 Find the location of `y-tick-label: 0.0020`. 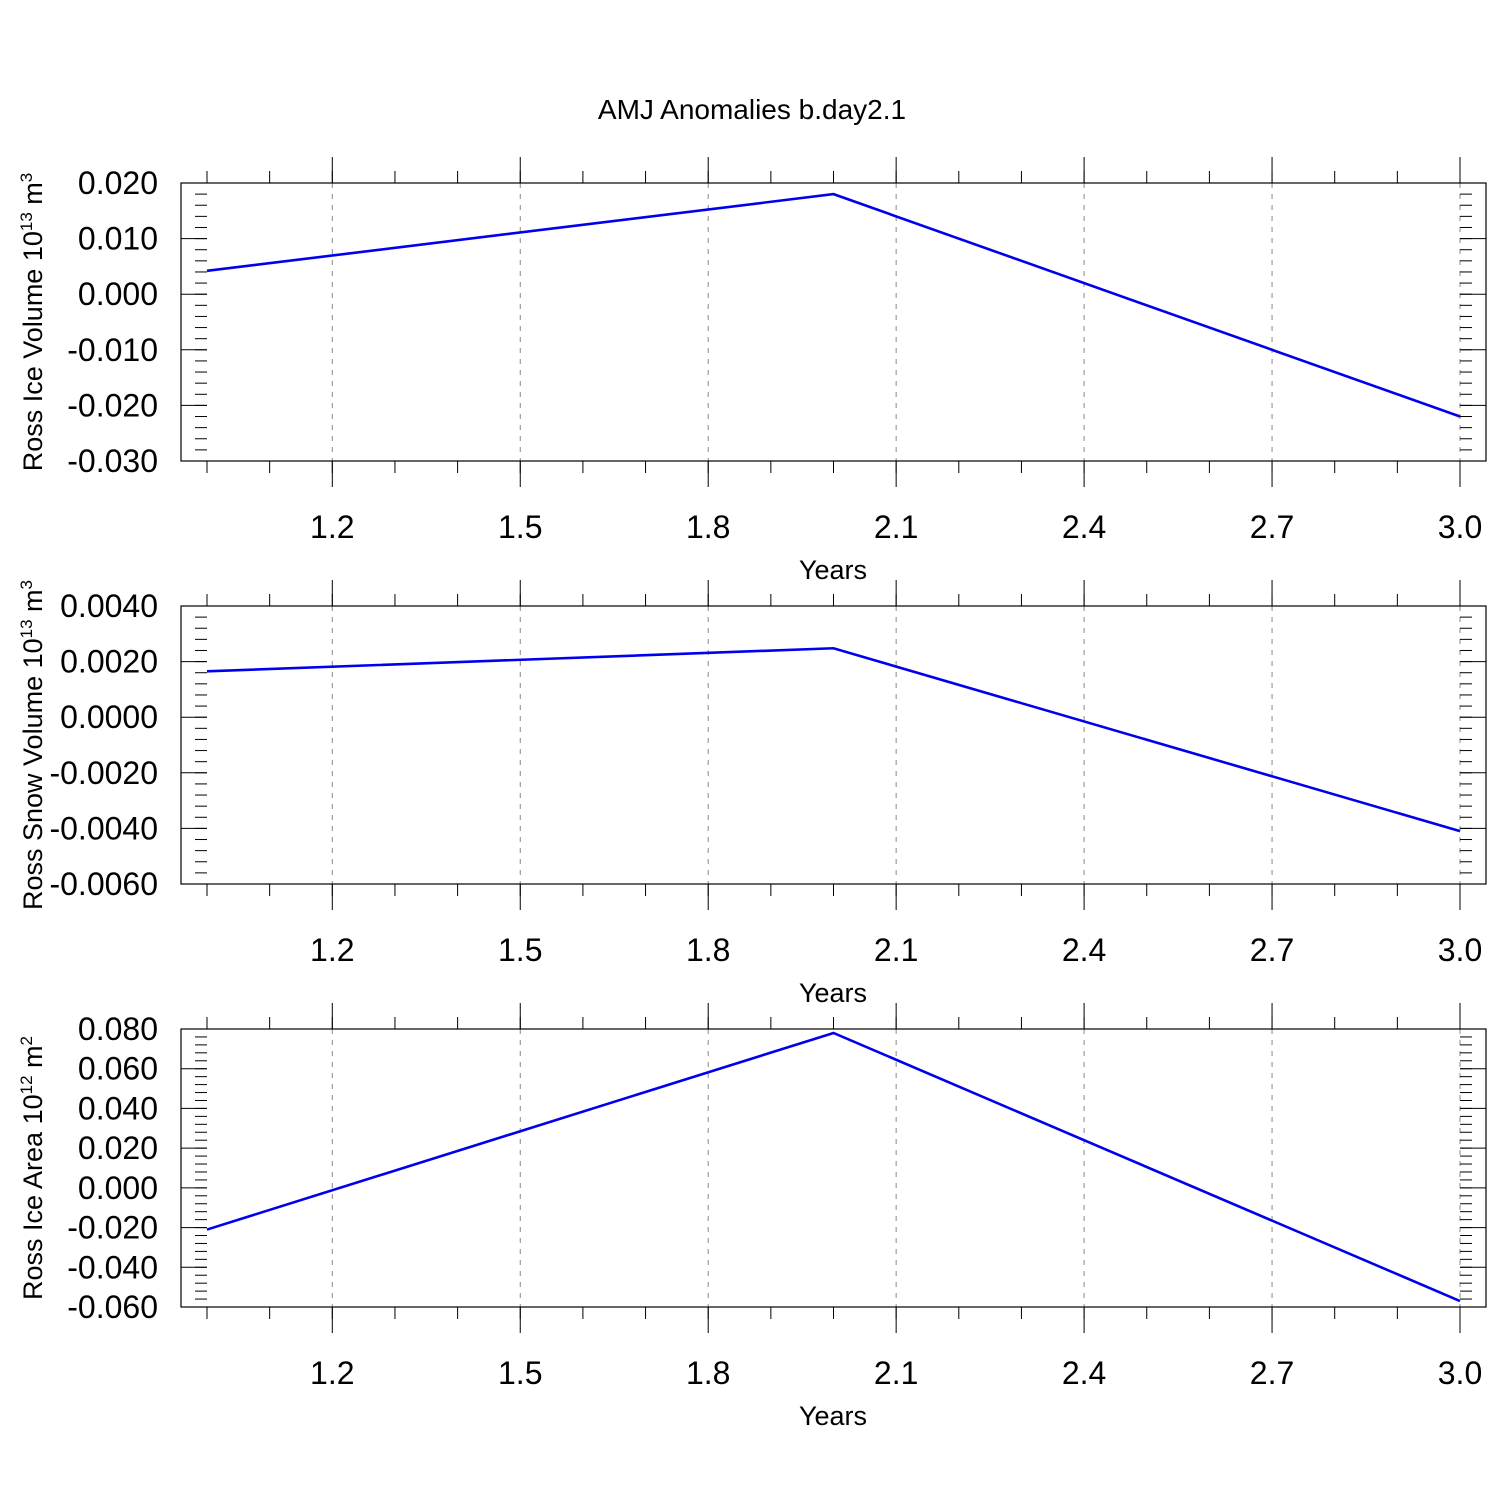

y-tick-label: 0.0020 is located at coordinates (109, 662).